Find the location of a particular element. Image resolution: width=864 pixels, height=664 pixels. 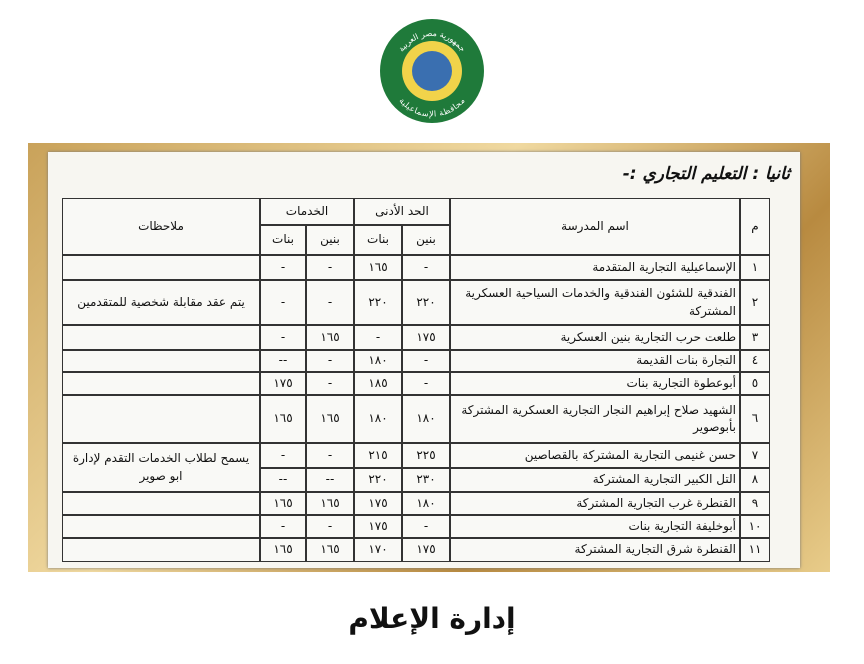

row-number: ٢ is located at coordinates (755, 302).